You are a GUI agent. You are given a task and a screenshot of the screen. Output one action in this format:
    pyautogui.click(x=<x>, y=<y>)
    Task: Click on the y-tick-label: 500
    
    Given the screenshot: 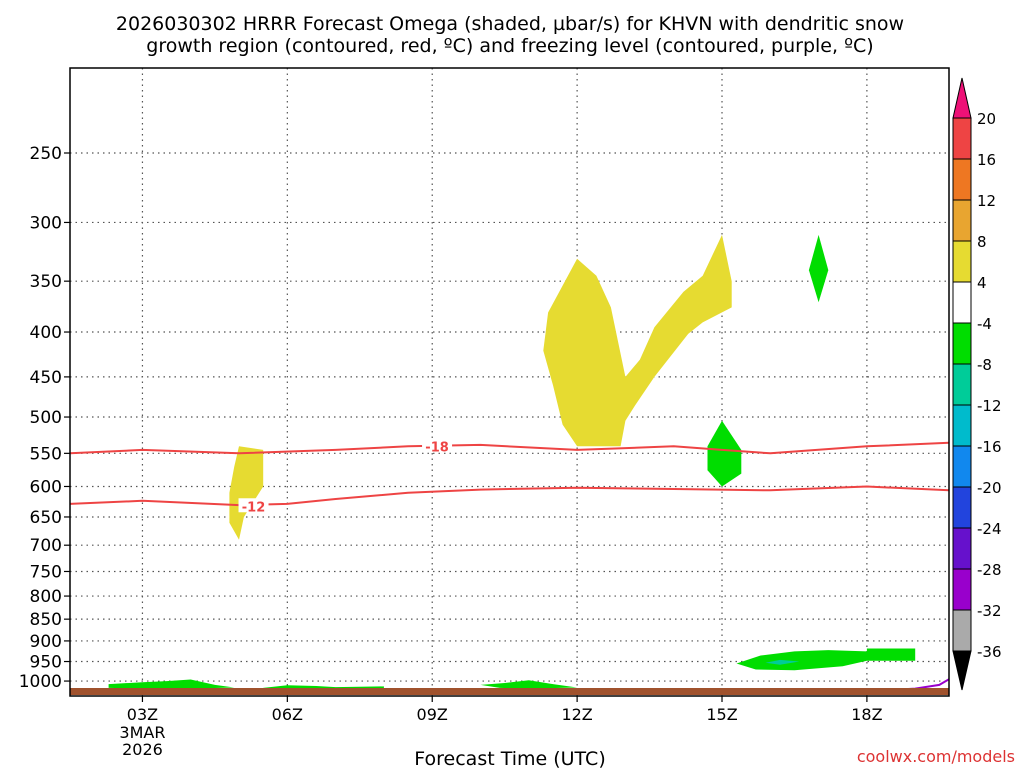 What is the action you would take?
    pyautogui.click(x=46, y=418)
    